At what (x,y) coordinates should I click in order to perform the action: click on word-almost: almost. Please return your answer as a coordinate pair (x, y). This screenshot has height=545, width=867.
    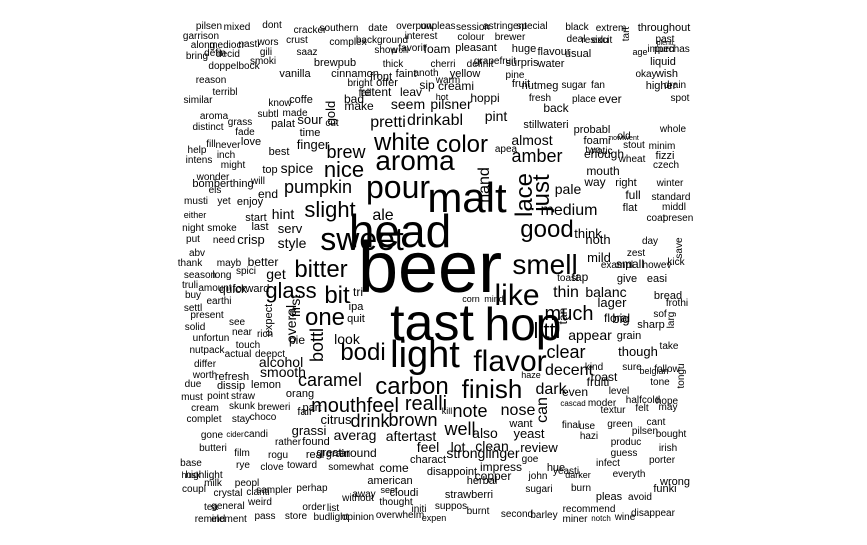
    Looking at the image, I should click on (531, 140).